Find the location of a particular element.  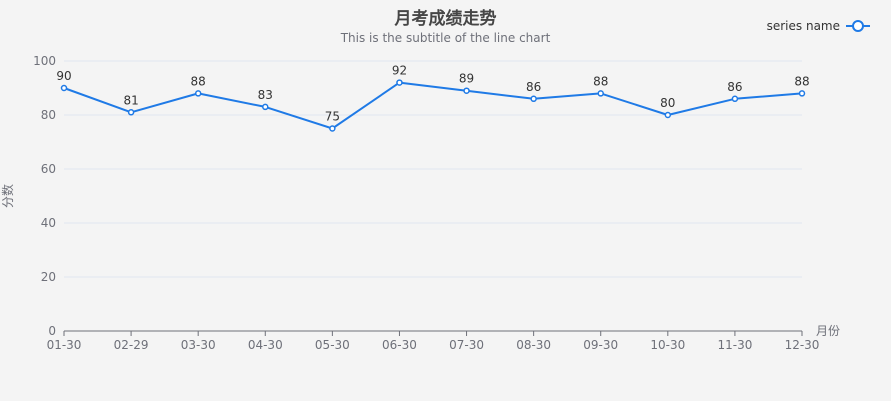

data-label: 80 is located at coordinates (667, 103).